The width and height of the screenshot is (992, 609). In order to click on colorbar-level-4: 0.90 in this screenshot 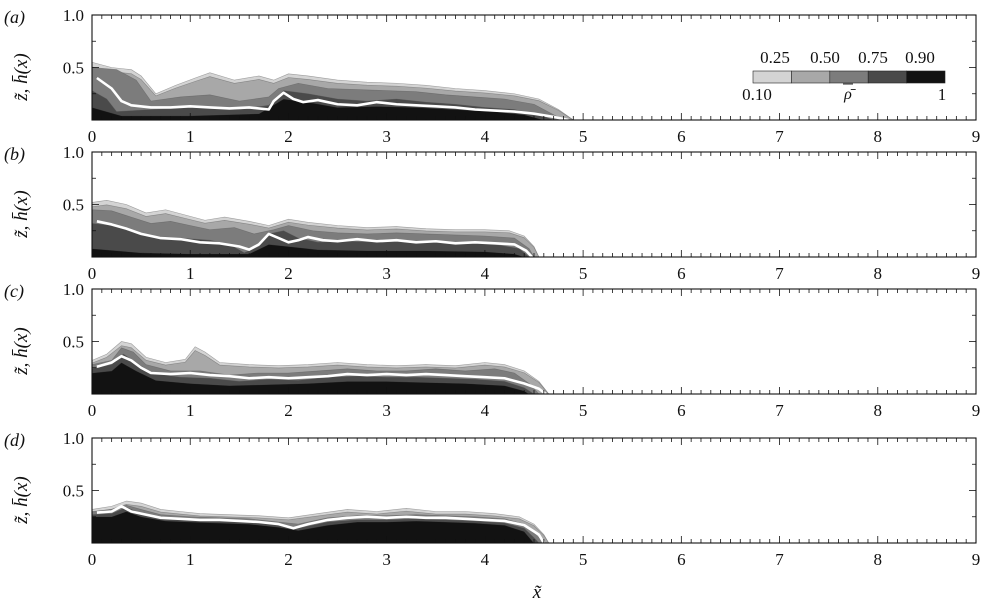, I will do `click(920, 57)`.